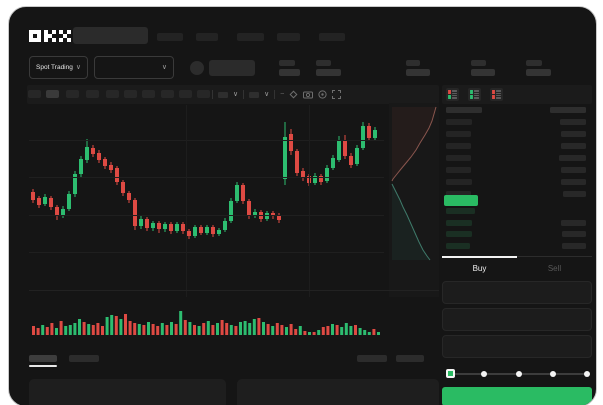  What do you see at coordinates (197, 68) in the screenshot?
I see `coin-icon` at bounding box center [197, 68].